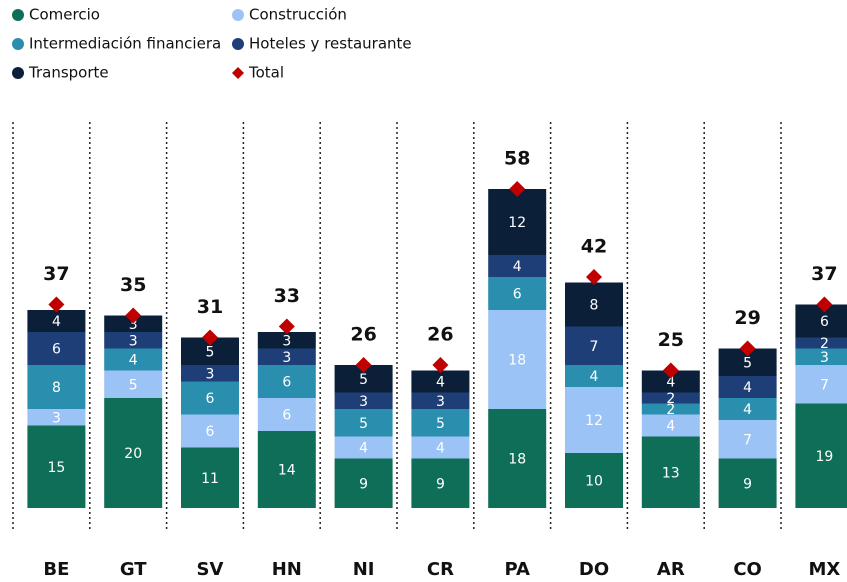  What do you see at coordinates (56, 569) in the screenshot?
I see `x-tick-label: BE` at bounding box center [56, 569].